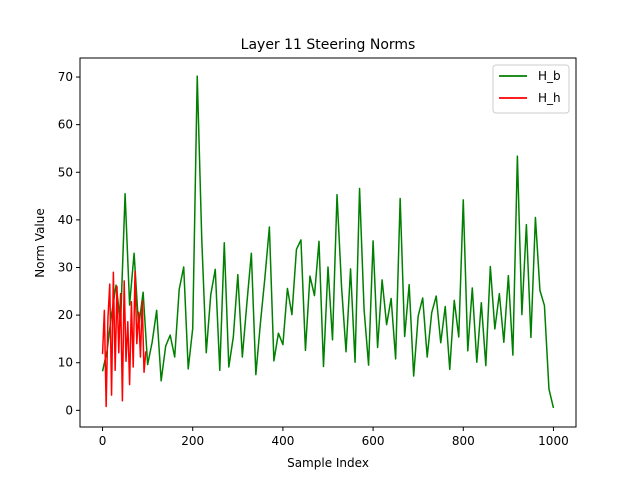  I want to click on y-tick-label: 40, so click(65, 220).